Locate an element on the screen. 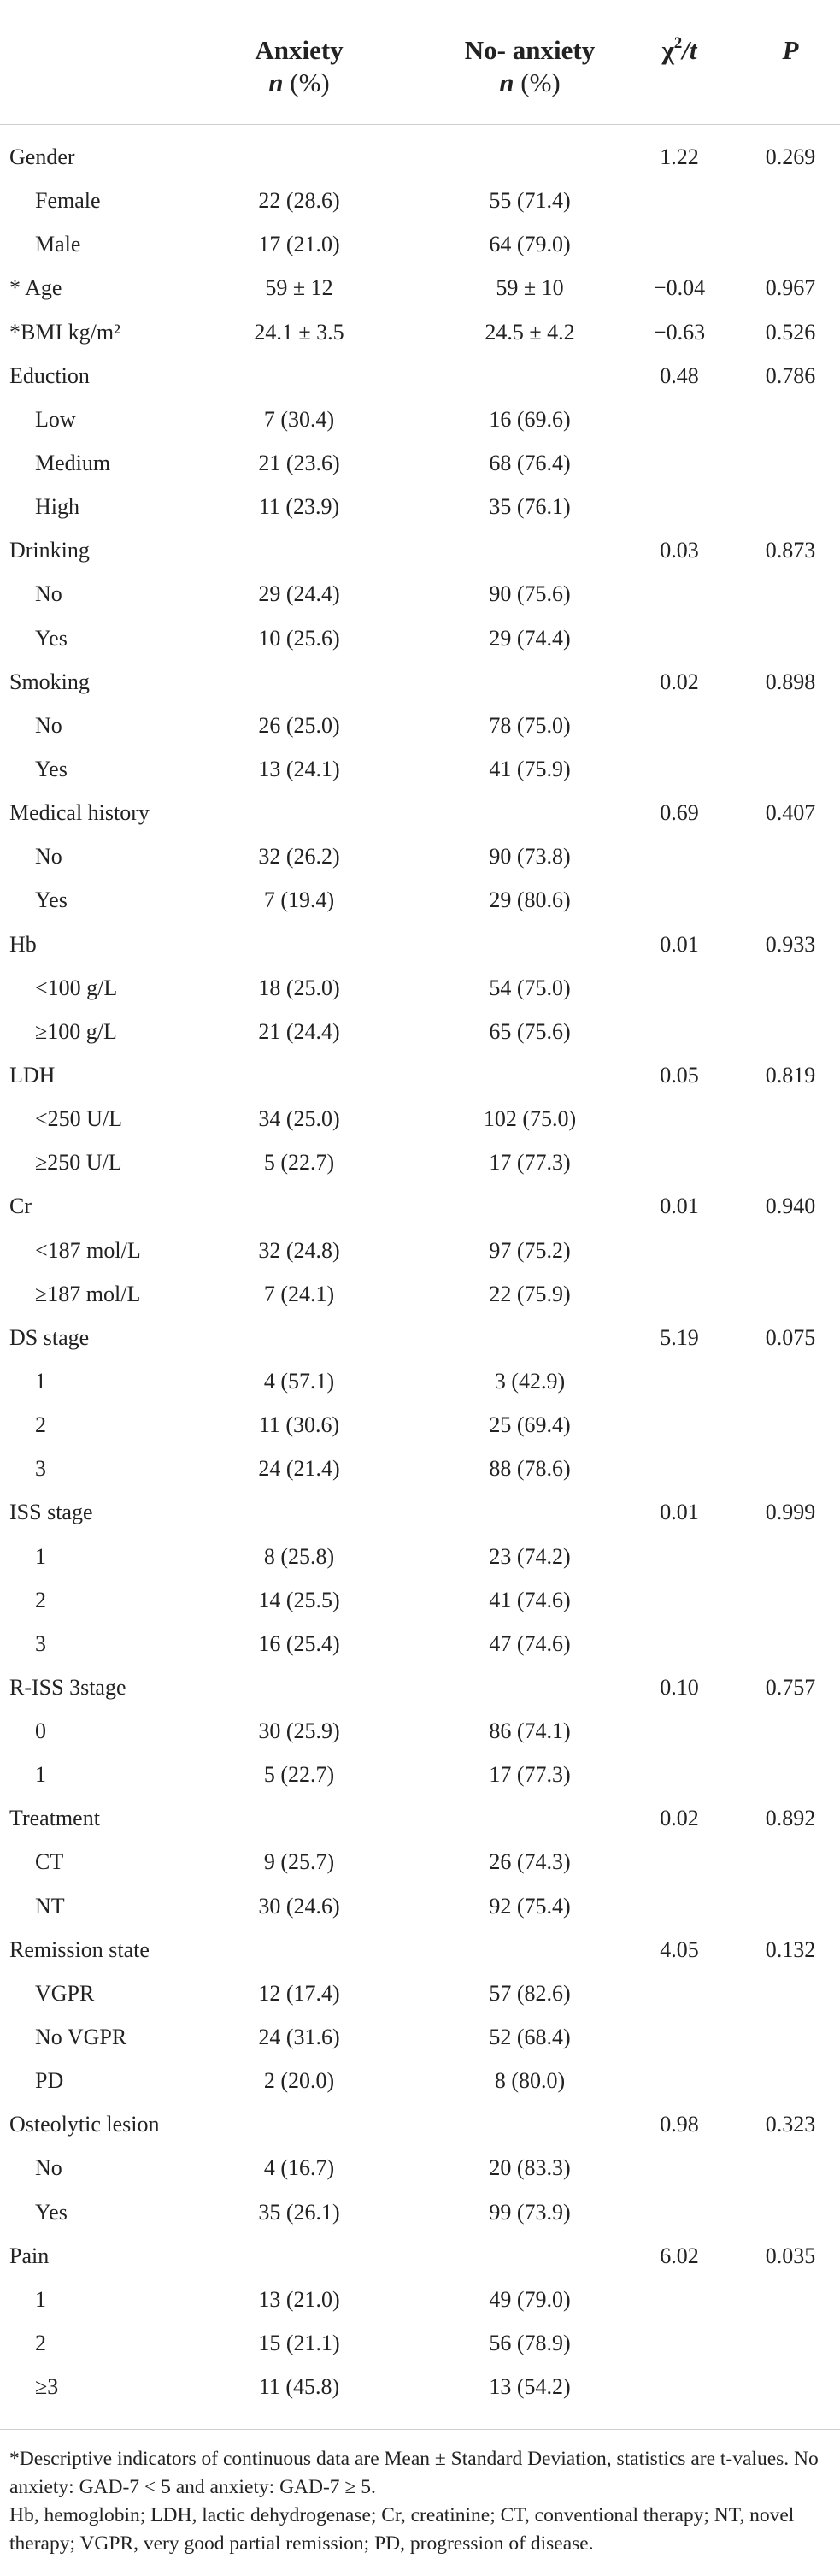 This screenshot has height=2576, width=840. header-anxiety-pct: (%) is located at coordinates (306, 82).